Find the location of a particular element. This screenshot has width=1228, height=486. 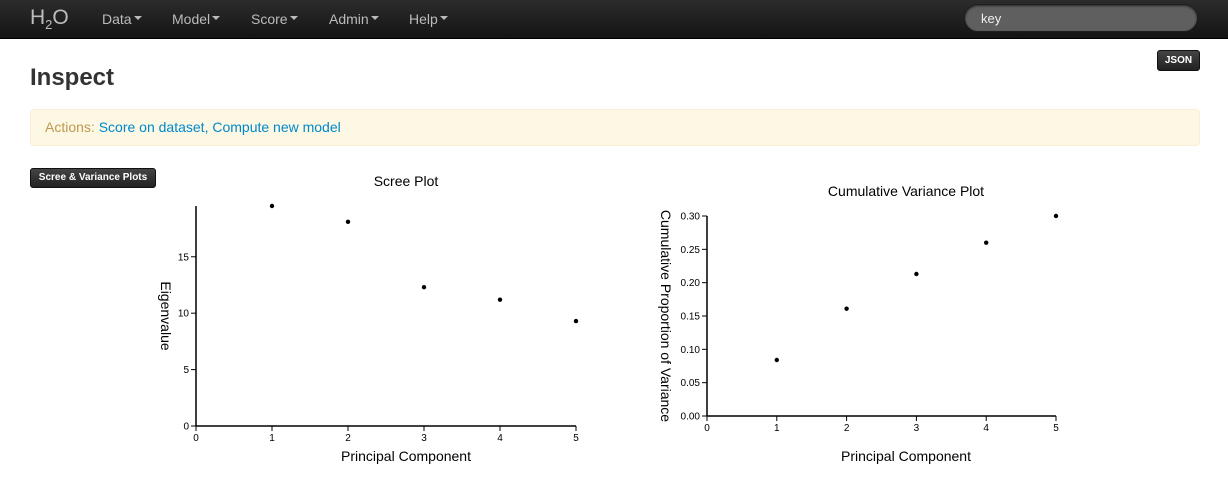

nav-model-label: Model is located at coordinates (191, 19).